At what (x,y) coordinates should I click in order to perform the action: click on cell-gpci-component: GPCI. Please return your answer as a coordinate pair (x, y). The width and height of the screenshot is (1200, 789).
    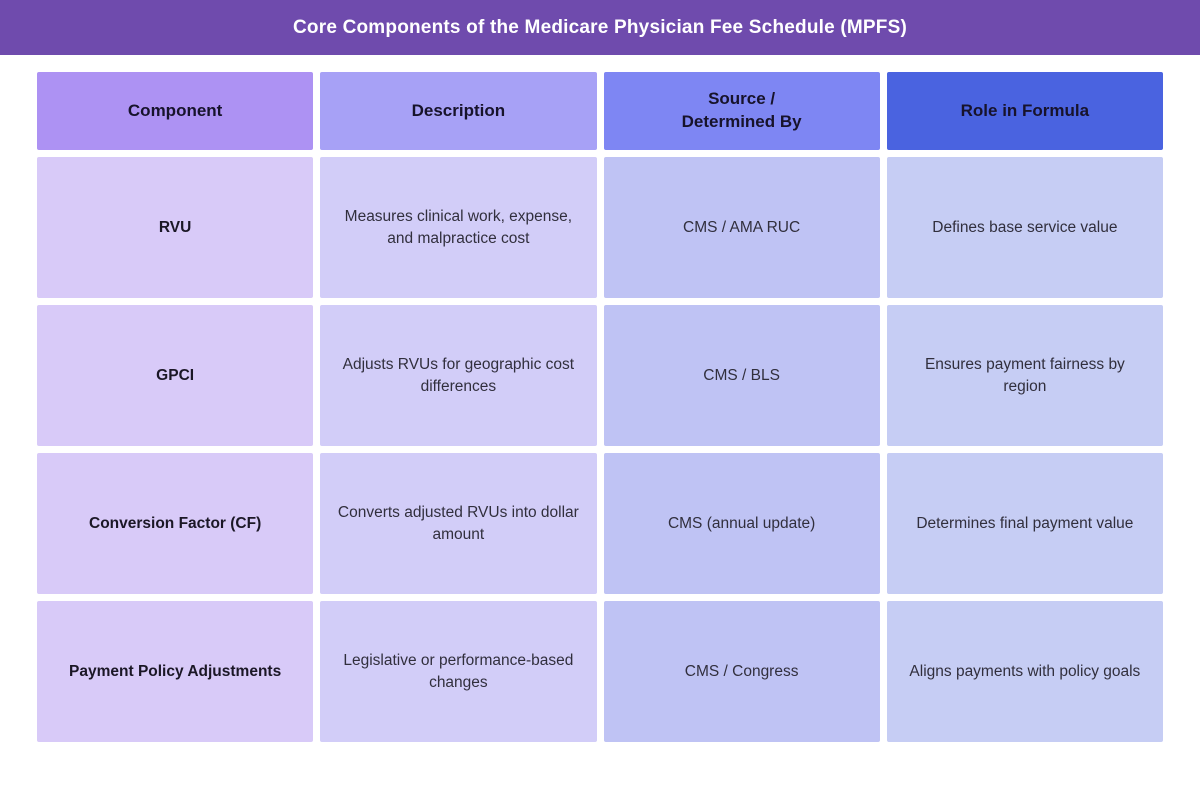
    Looking at the image, I should click on (175, 375).